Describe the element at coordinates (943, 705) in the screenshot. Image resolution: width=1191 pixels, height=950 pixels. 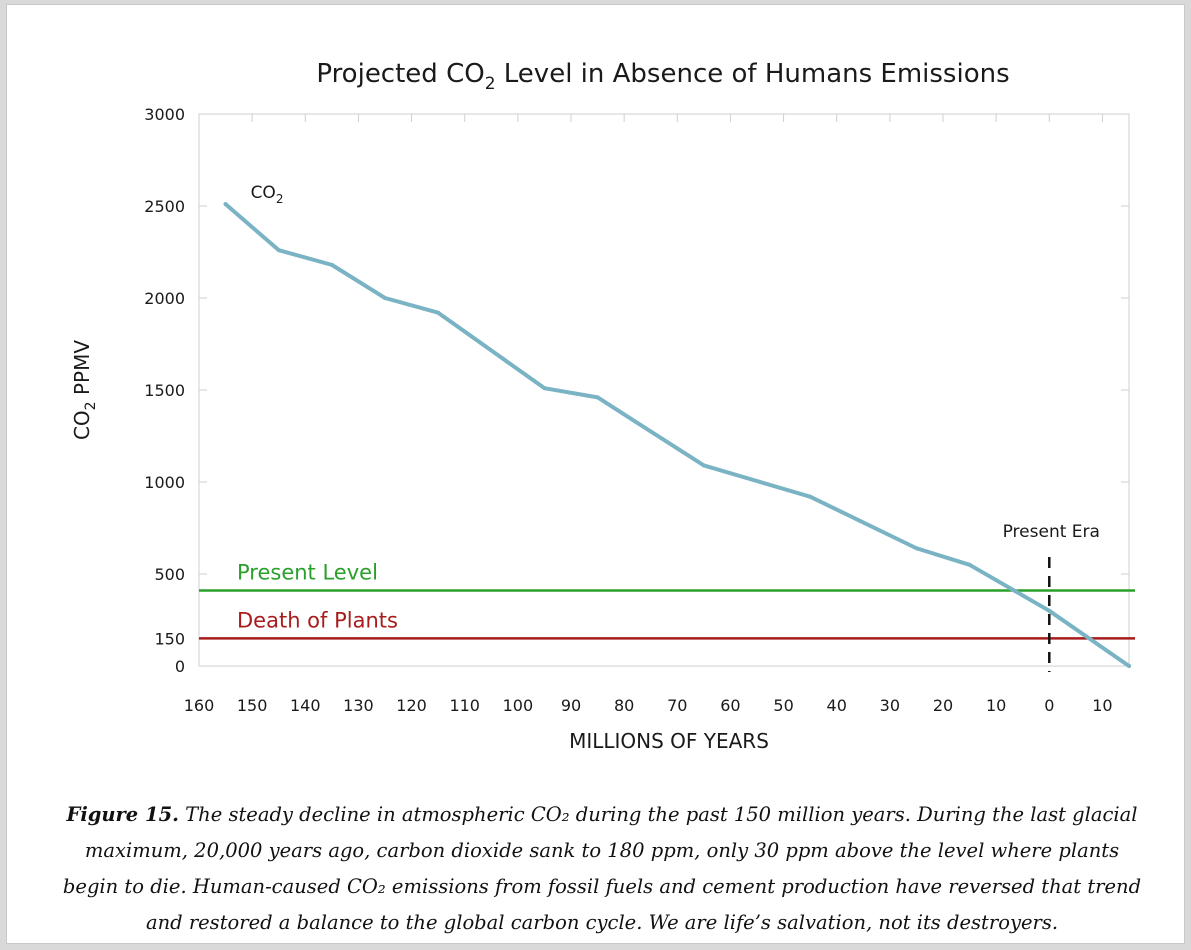
I see `x-tick-label: 20` at that location.